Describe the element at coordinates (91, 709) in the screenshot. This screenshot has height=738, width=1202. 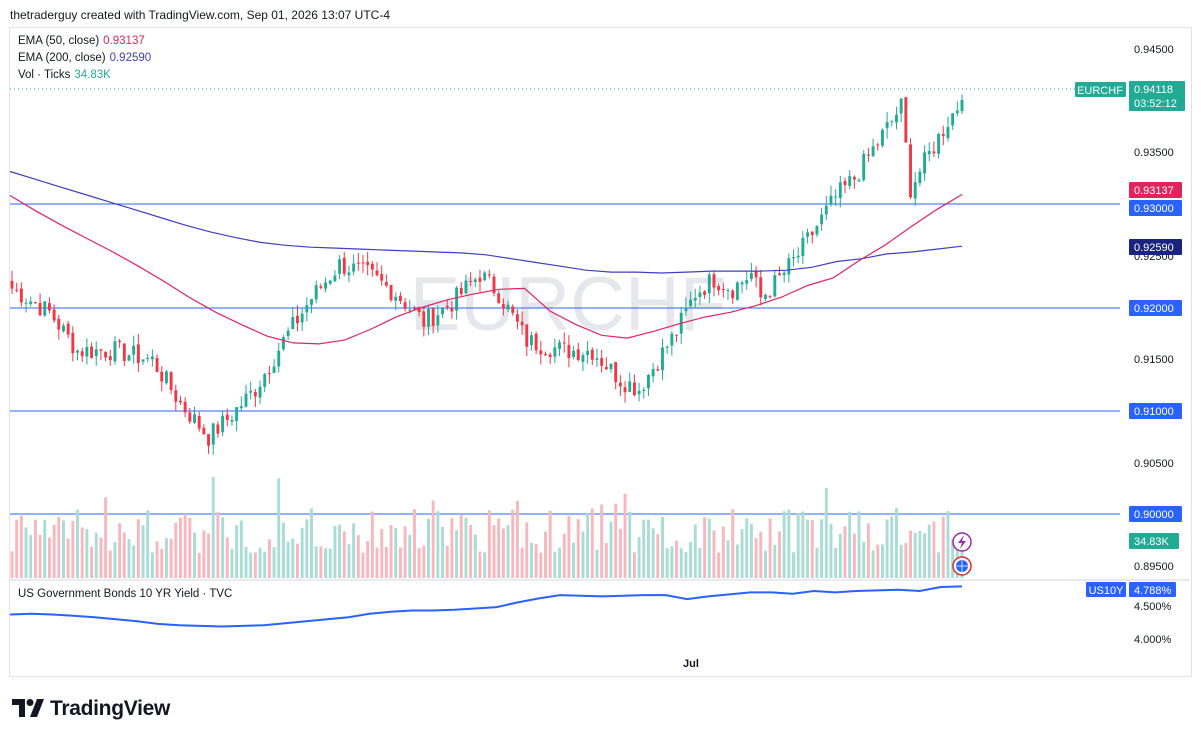
I see `footer-brand: TradingView` at that location.